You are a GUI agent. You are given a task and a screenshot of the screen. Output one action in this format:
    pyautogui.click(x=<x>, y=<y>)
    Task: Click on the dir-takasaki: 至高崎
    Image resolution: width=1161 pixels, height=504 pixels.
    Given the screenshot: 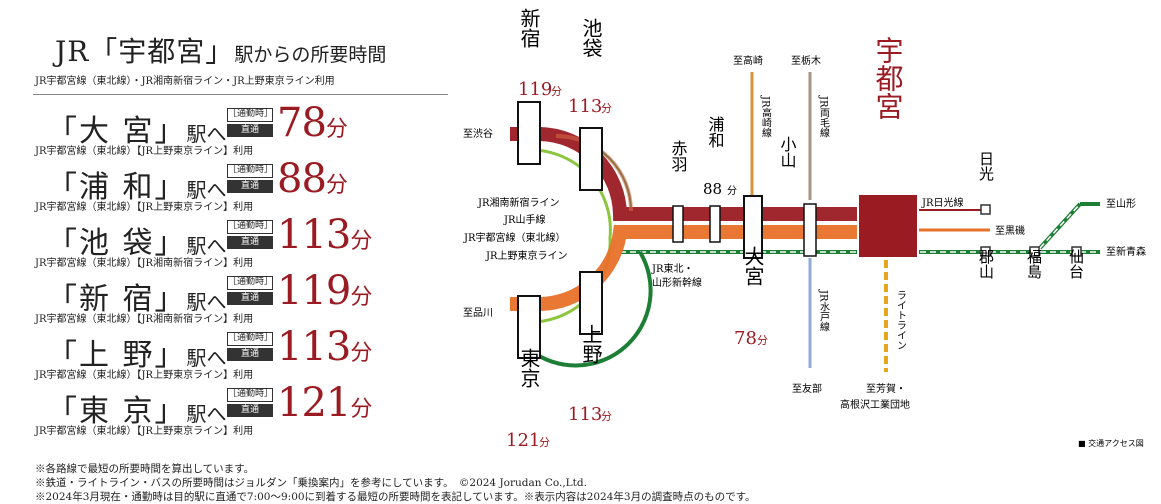 What is the action you would take?
    pyautogui.click(x=748, y=60)
    